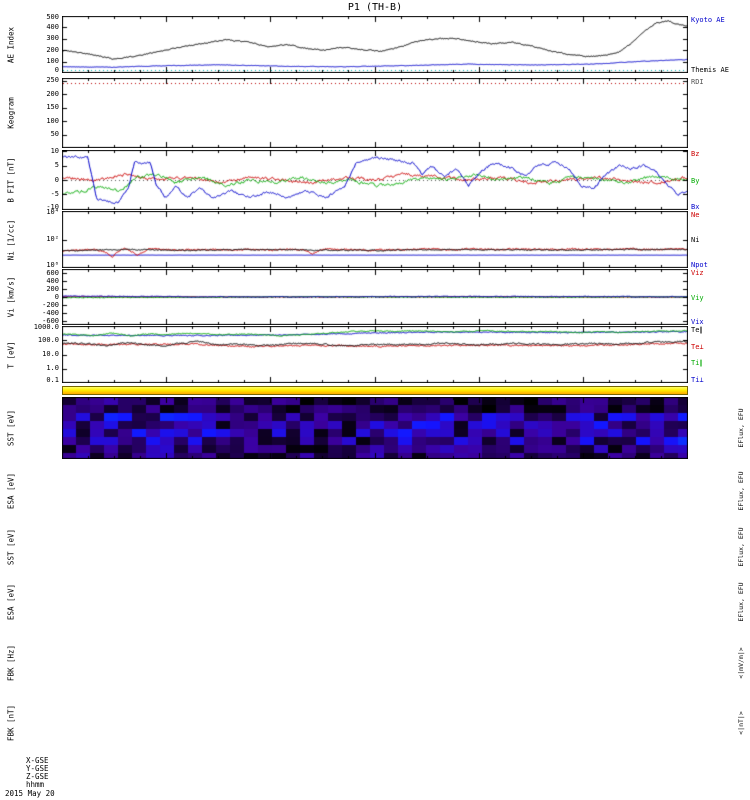 This screenshot has height=800, width=750. What do you see at coordinates (52, 38) in the screenshot?
I see `y-tick-label: 300` at bounding box center [52, 38].